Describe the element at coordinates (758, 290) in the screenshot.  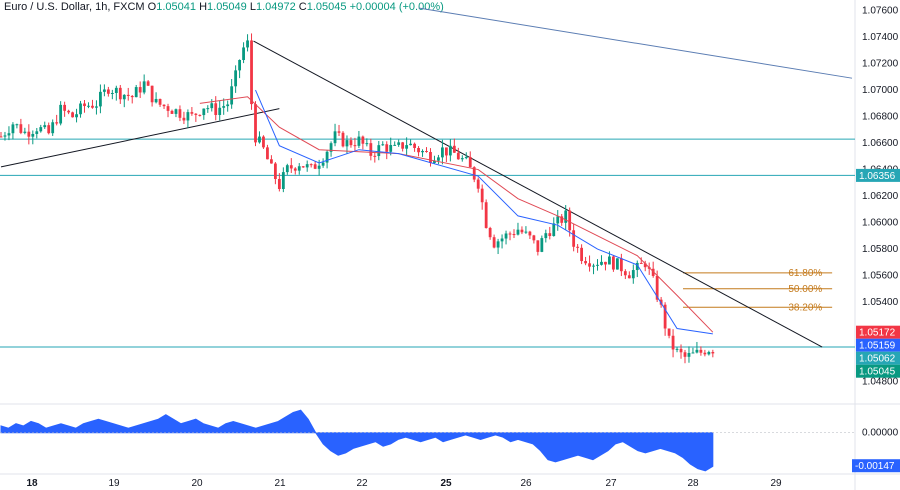
I see `fib-retracement: 61.80% 50.00% 38.20%` at that location.